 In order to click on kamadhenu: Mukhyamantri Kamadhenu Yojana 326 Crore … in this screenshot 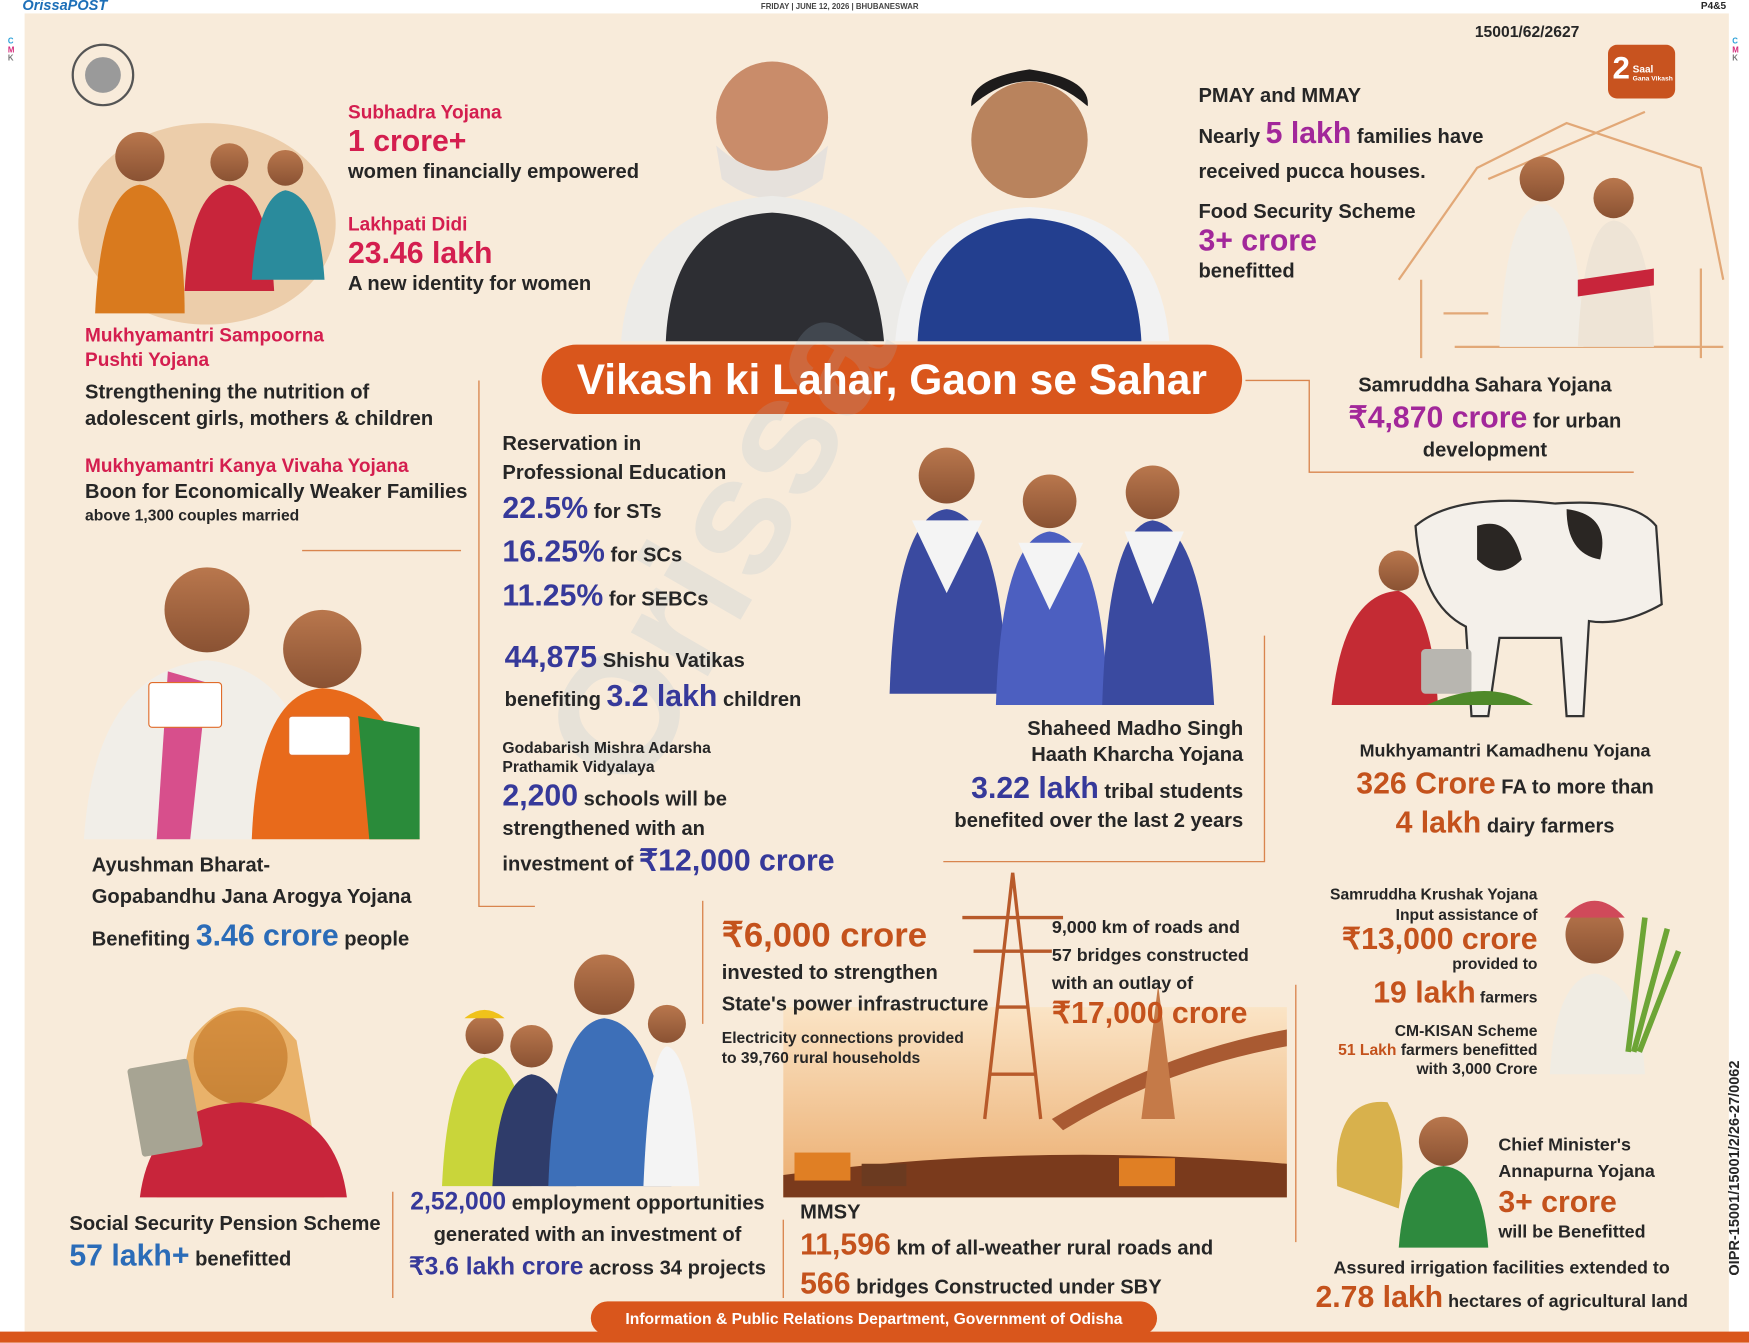, I will do `click(1505, 792)`.